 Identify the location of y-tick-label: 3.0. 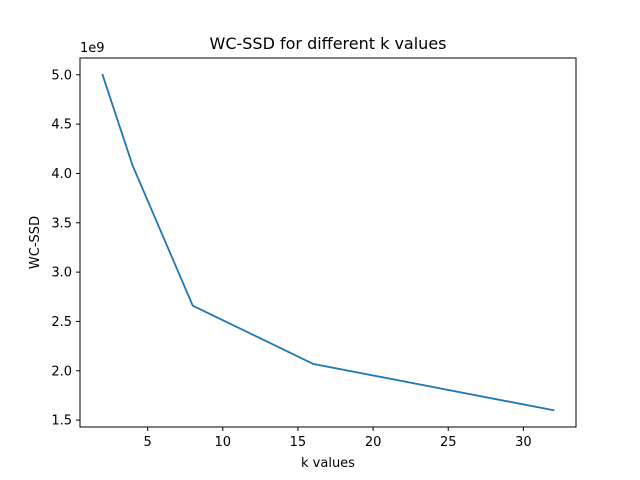
(61, 273).